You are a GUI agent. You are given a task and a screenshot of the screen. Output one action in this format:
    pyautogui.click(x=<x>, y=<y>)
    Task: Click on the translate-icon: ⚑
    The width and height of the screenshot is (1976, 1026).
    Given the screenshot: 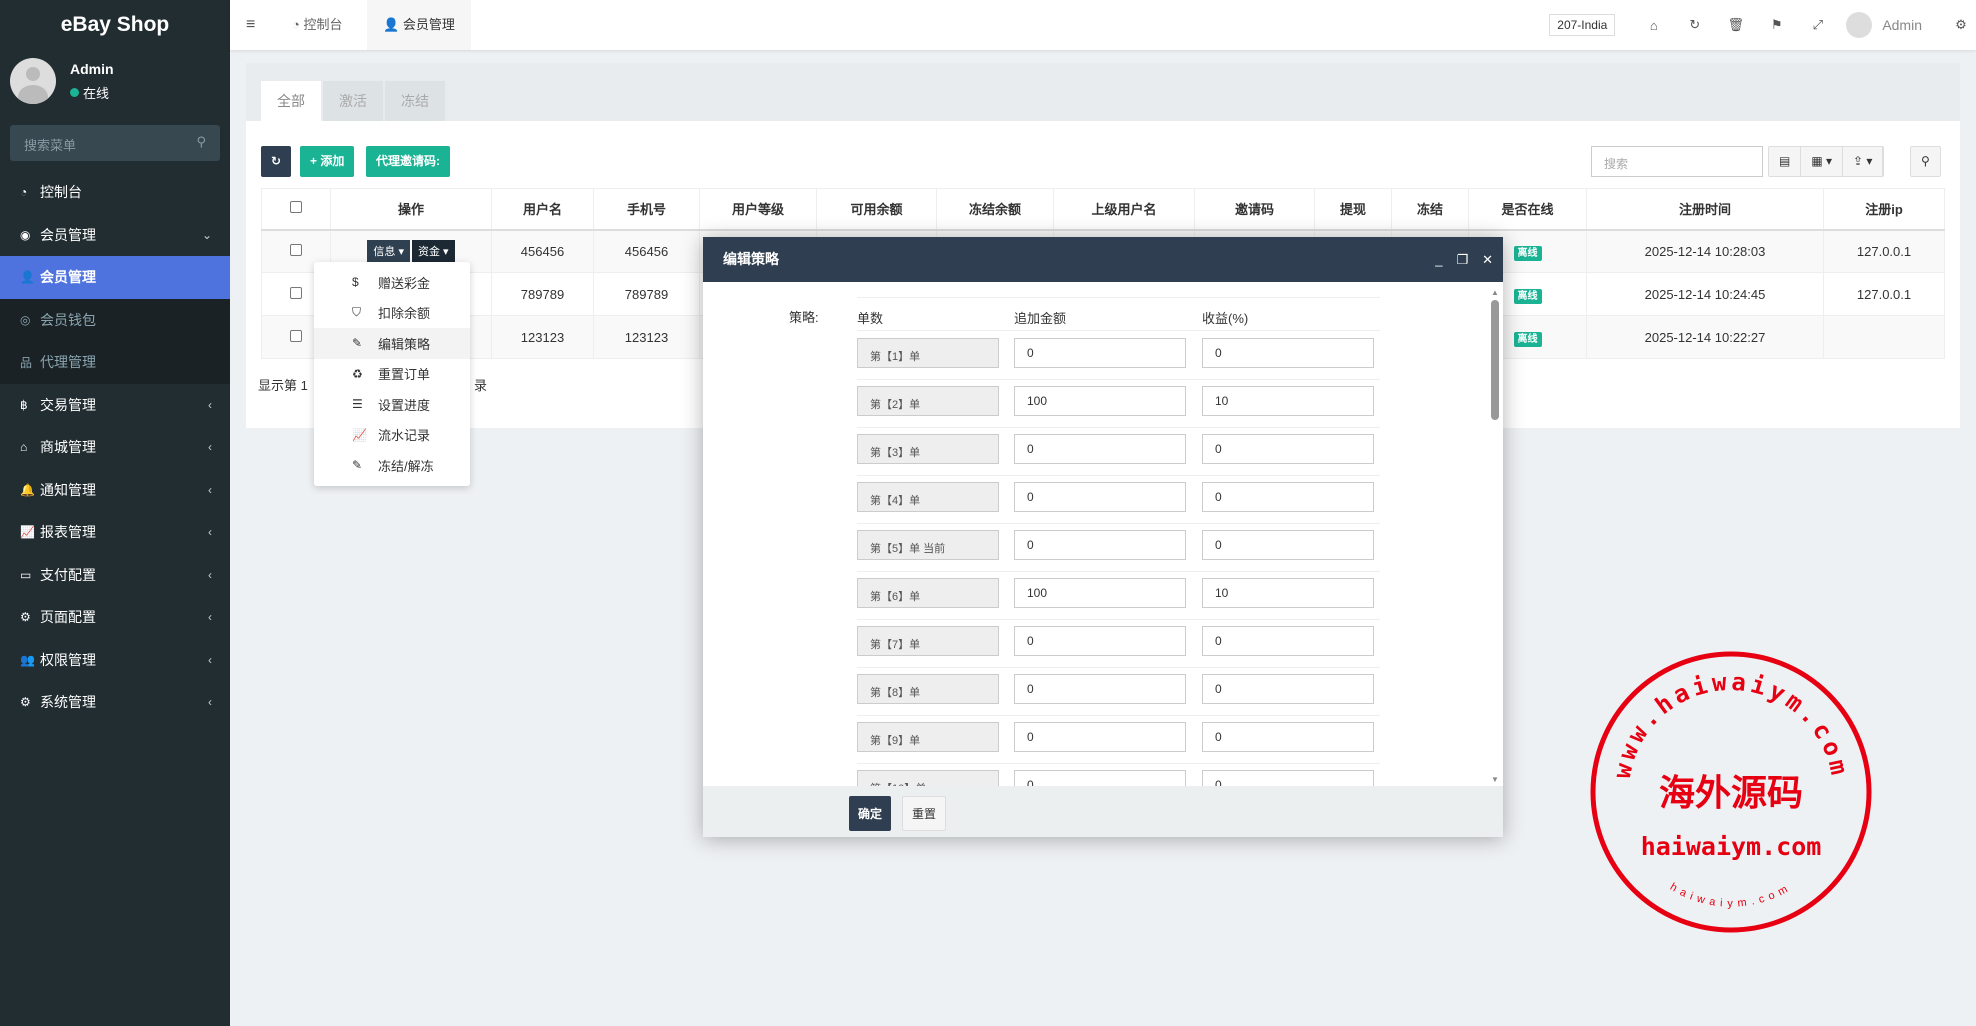 What is the action you would take?
    pyautogui.click(x=1776, y=24)
    